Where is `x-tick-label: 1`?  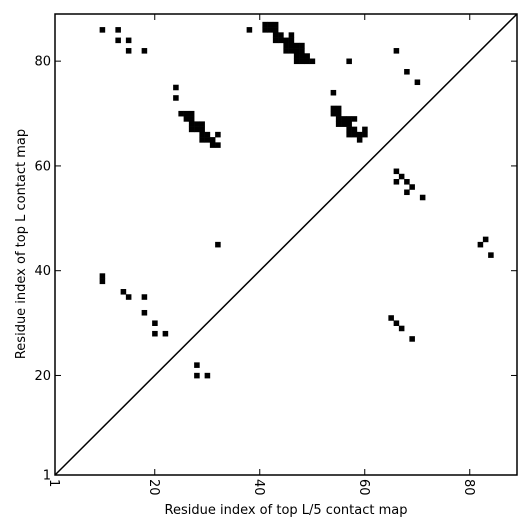 x-tick-label: 1 is located at coordinates (53, 483).